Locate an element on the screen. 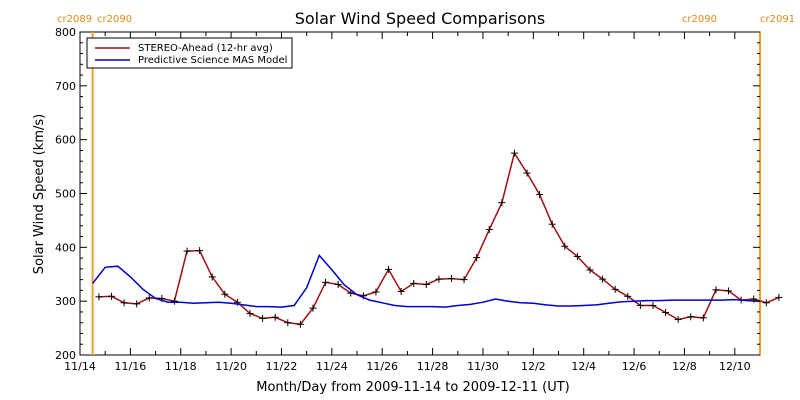 This screenshot has width=800, height=400. legend-box is located at coordinates (189, 53).